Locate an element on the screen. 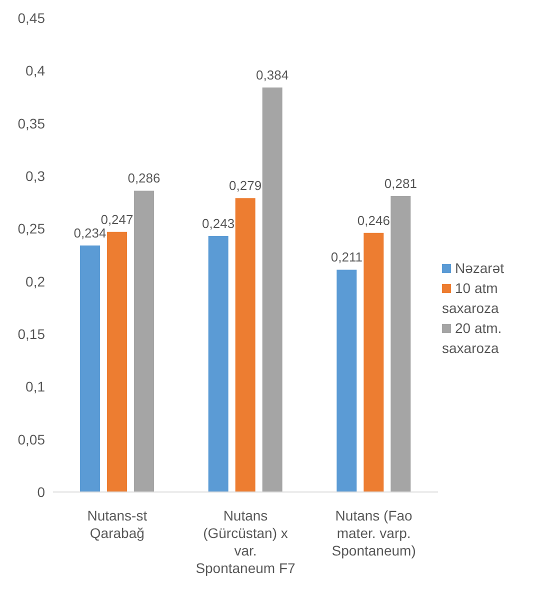  data-label: 0,246 is located at coordinates (373, 220).